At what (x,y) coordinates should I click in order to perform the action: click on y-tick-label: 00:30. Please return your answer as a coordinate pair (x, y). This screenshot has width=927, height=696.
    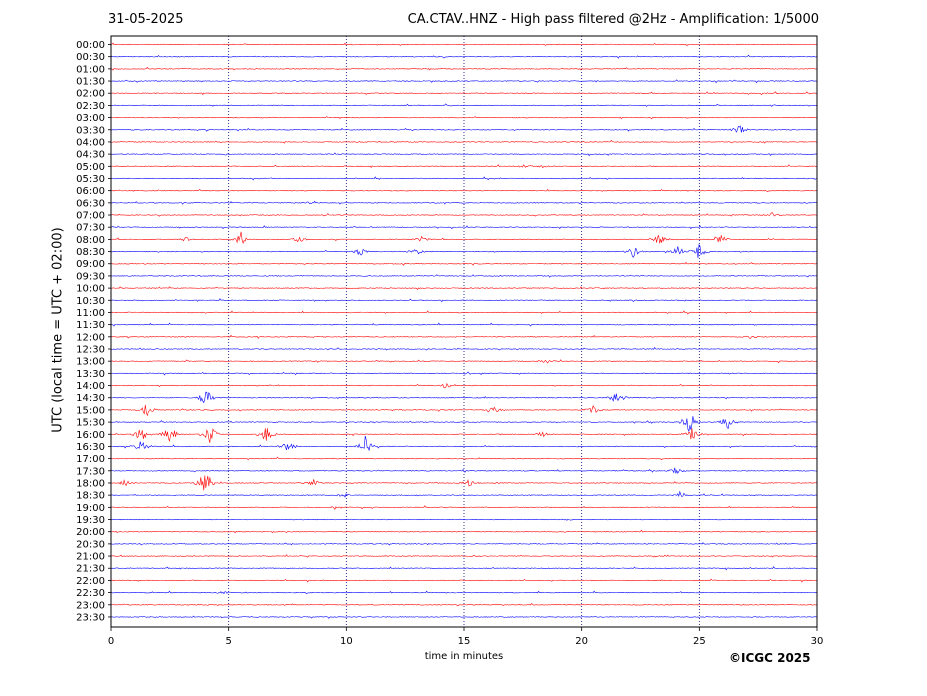
    Looking at the image, I should click on (90, 57).